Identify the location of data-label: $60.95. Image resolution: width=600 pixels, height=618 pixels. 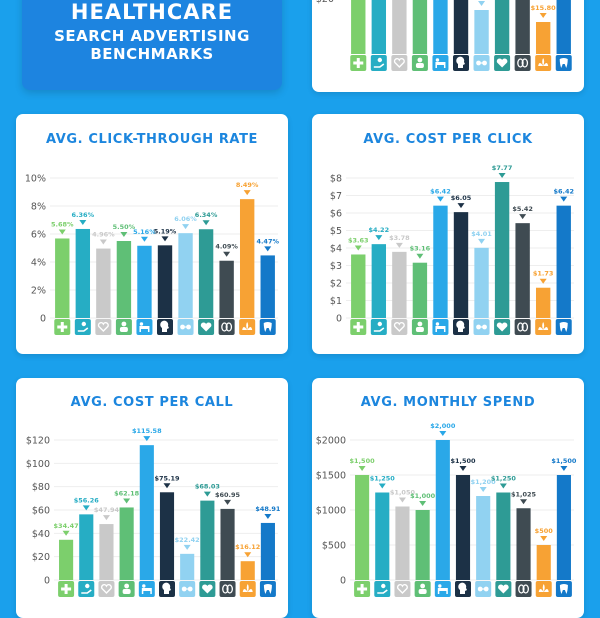
(228, 495).